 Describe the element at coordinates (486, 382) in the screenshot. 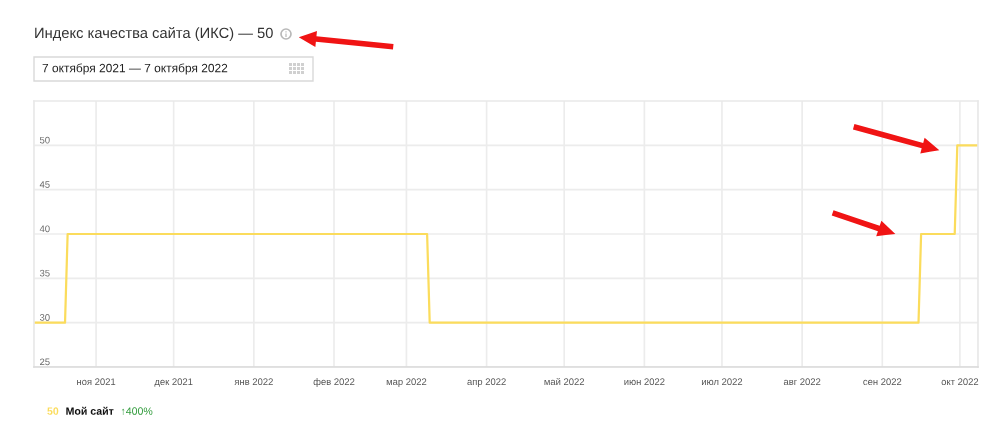

I see `x-tick-label: апр 2022` at that location.